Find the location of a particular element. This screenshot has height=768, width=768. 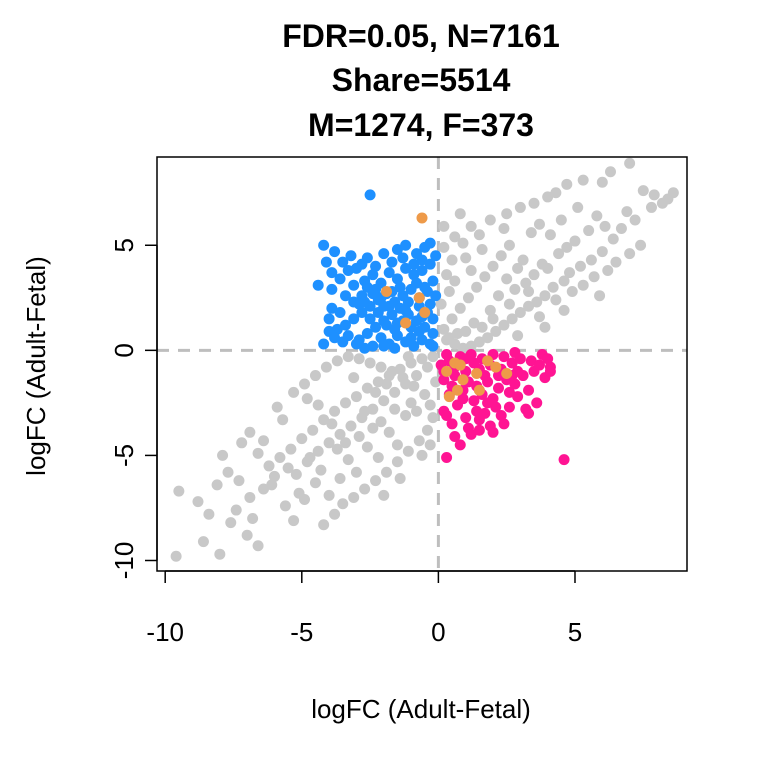

x-tick-label: -10 is located at coordinates (165, 632).